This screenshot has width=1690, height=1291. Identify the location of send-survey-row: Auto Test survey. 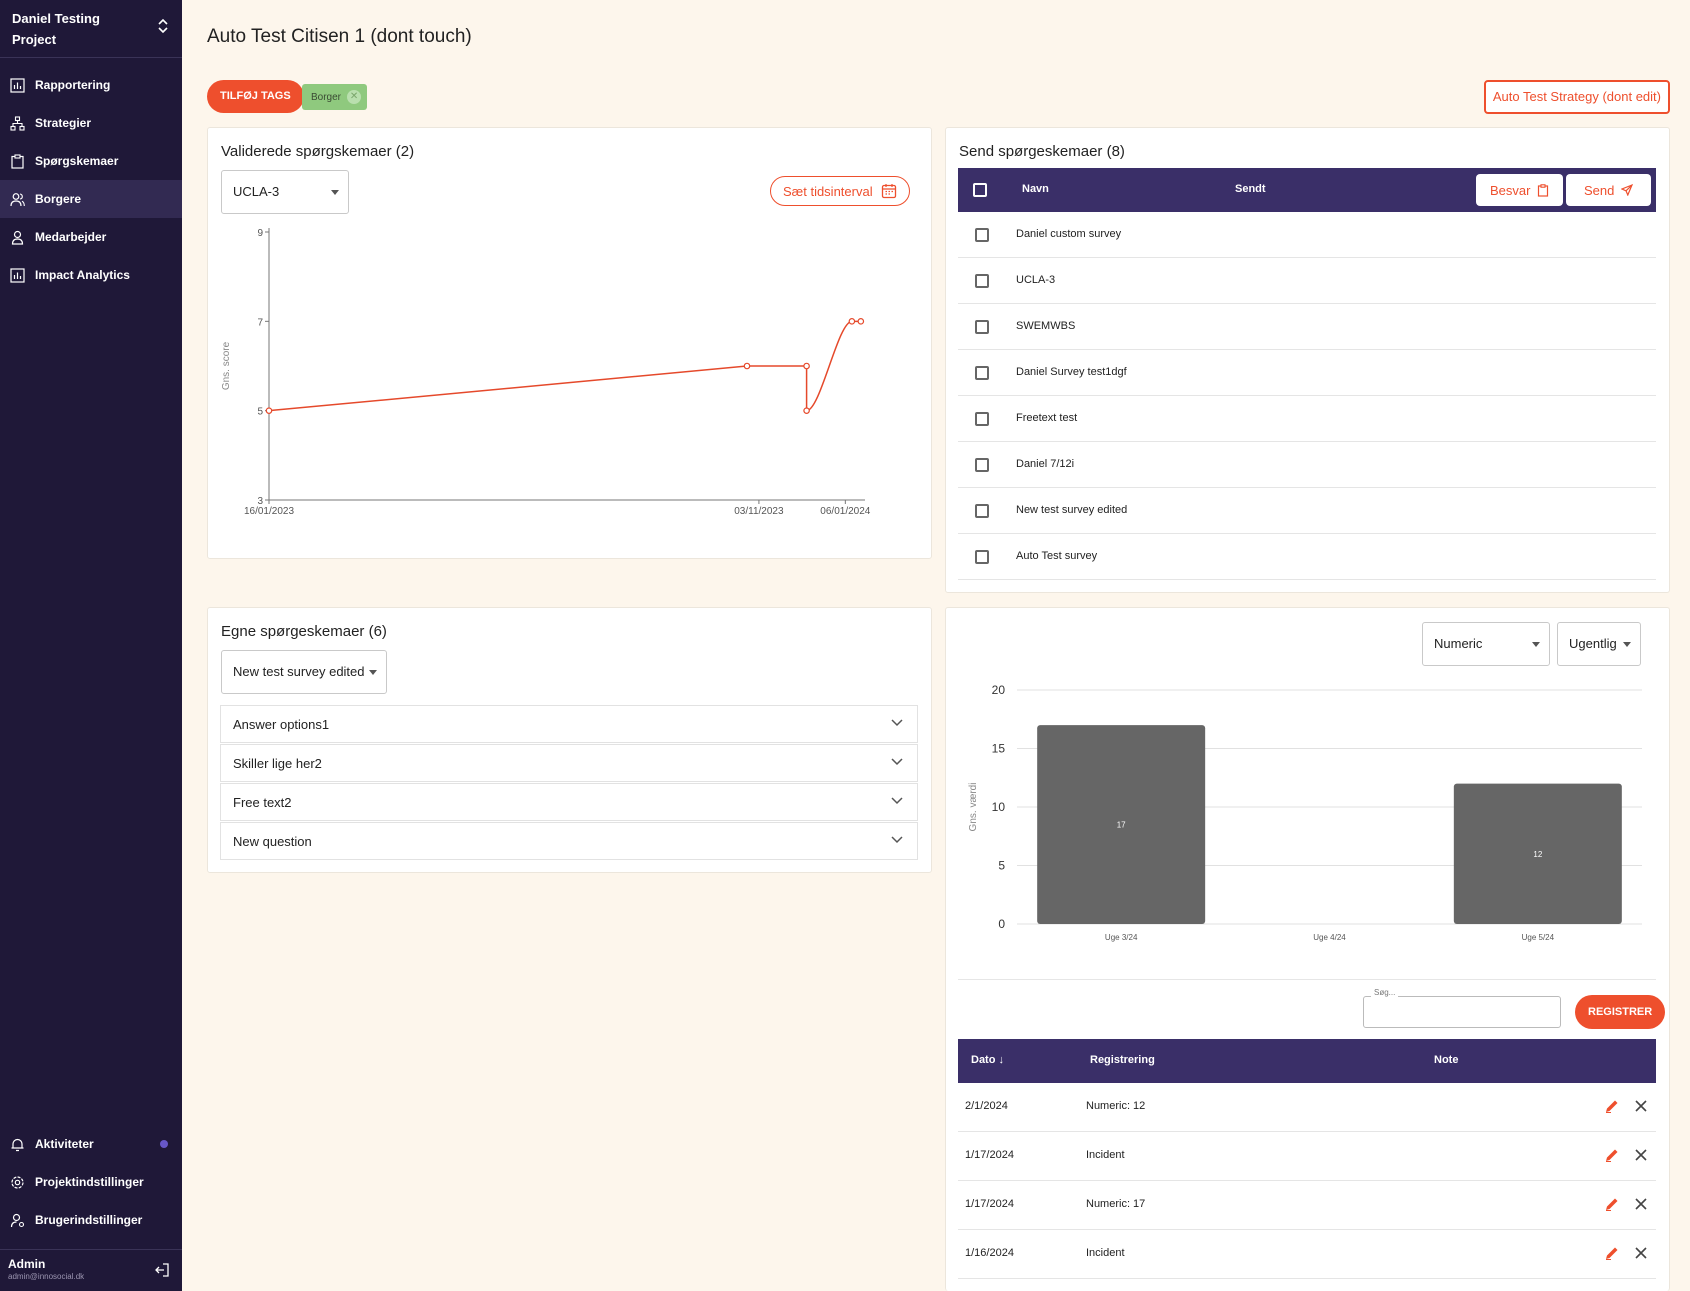
(1307, 557).